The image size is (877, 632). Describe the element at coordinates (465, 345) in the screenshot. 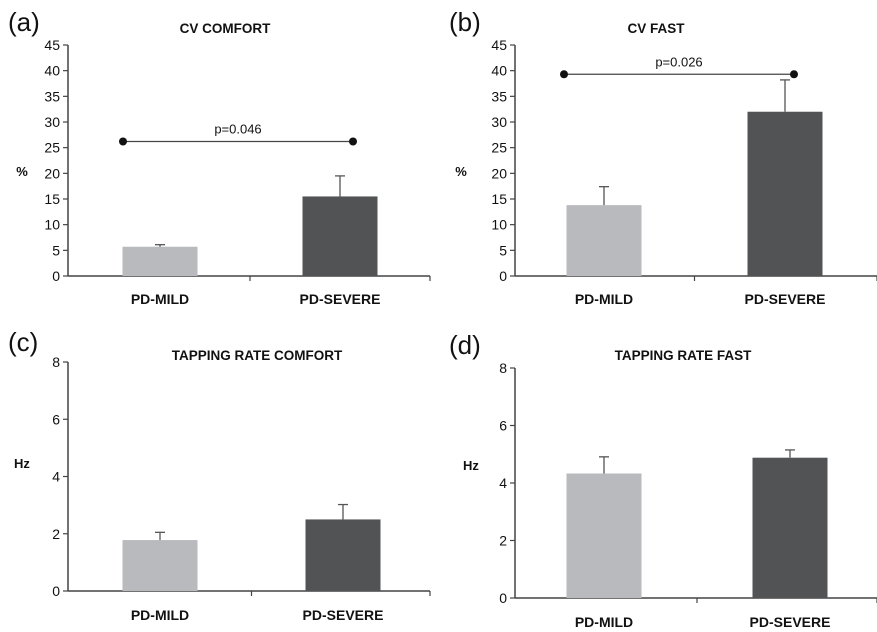

I see `panel-label: (d)` at that location.